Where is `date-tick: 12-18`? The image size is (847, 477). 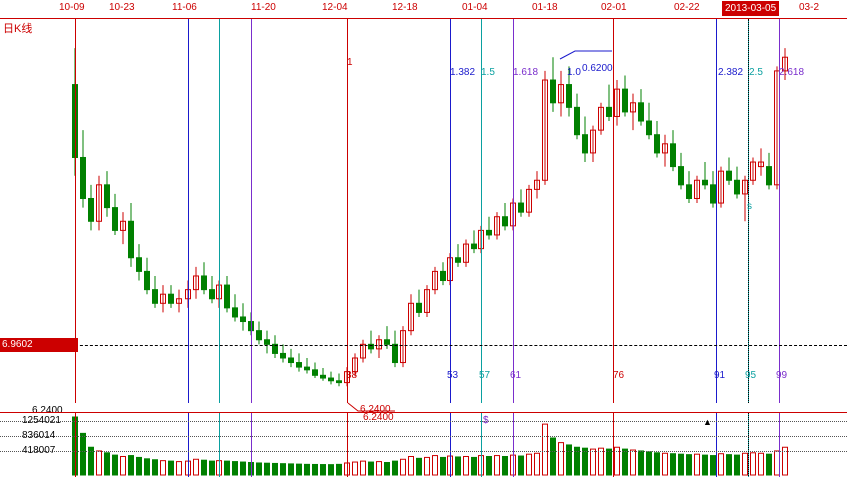 date-tick: 12-18 is located at coordinates (405, 7).